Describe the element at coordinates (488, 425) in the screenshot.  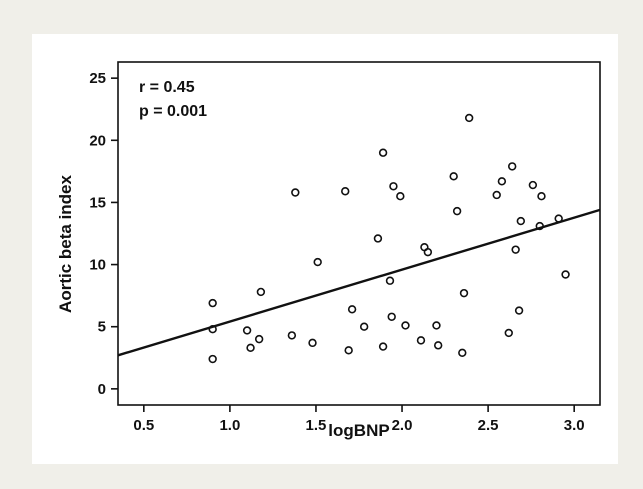
I see `x-tick-label: 2.5` at that location.